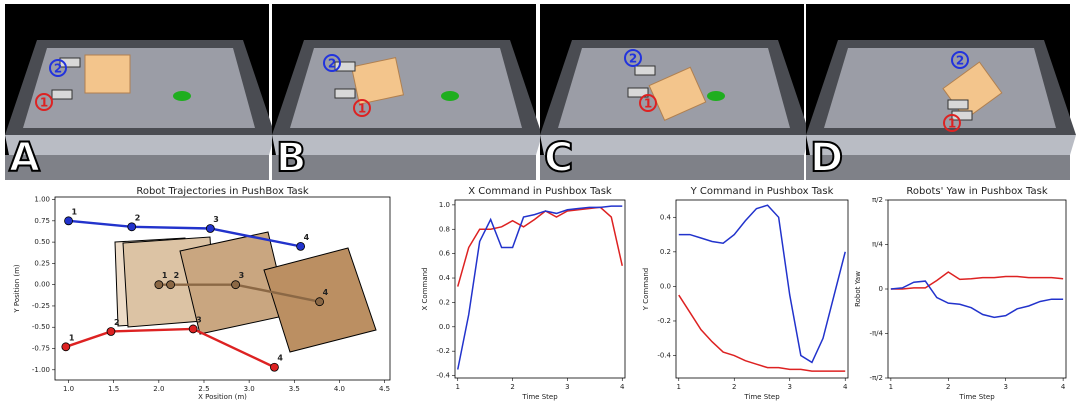 This screenshot has height=406, width=1080. What do you see at coordinates (17, 289) in the screenshot?
I see `y-axis-label: Y Position (m)` at bounding box center [17, 289].